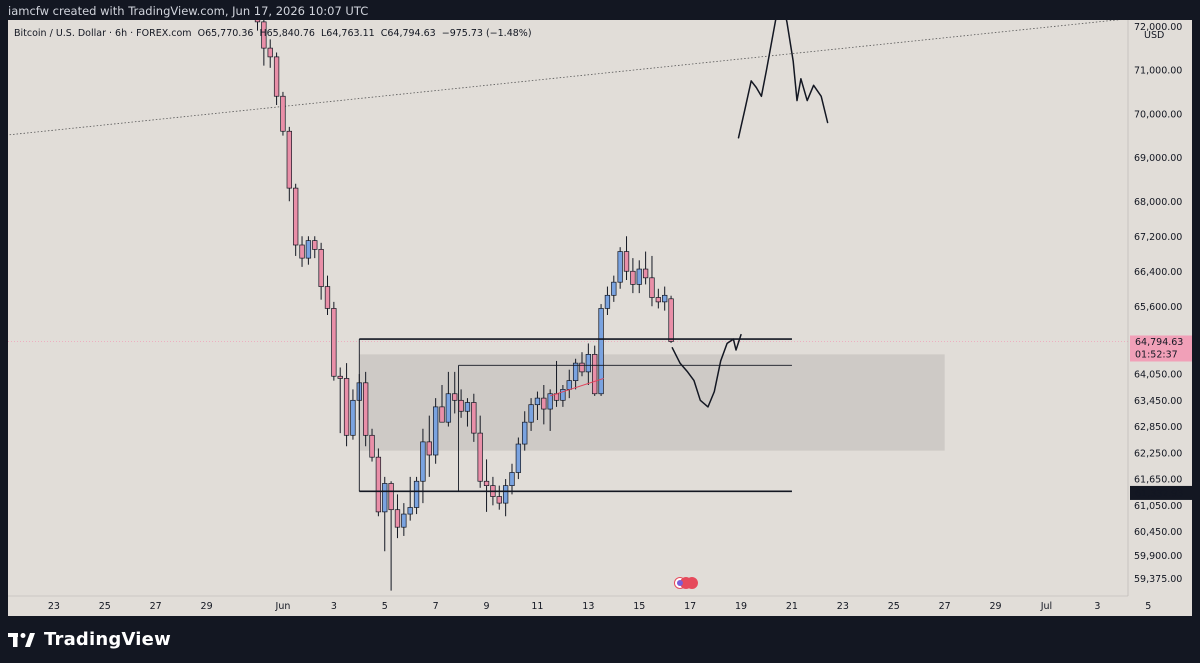 This screenshot has width=1200, height=663. What do you see at coordinates (1046, 606) in the screenshot?
I see `time-tick-label: Jul` at bounding box center [1046, 606].